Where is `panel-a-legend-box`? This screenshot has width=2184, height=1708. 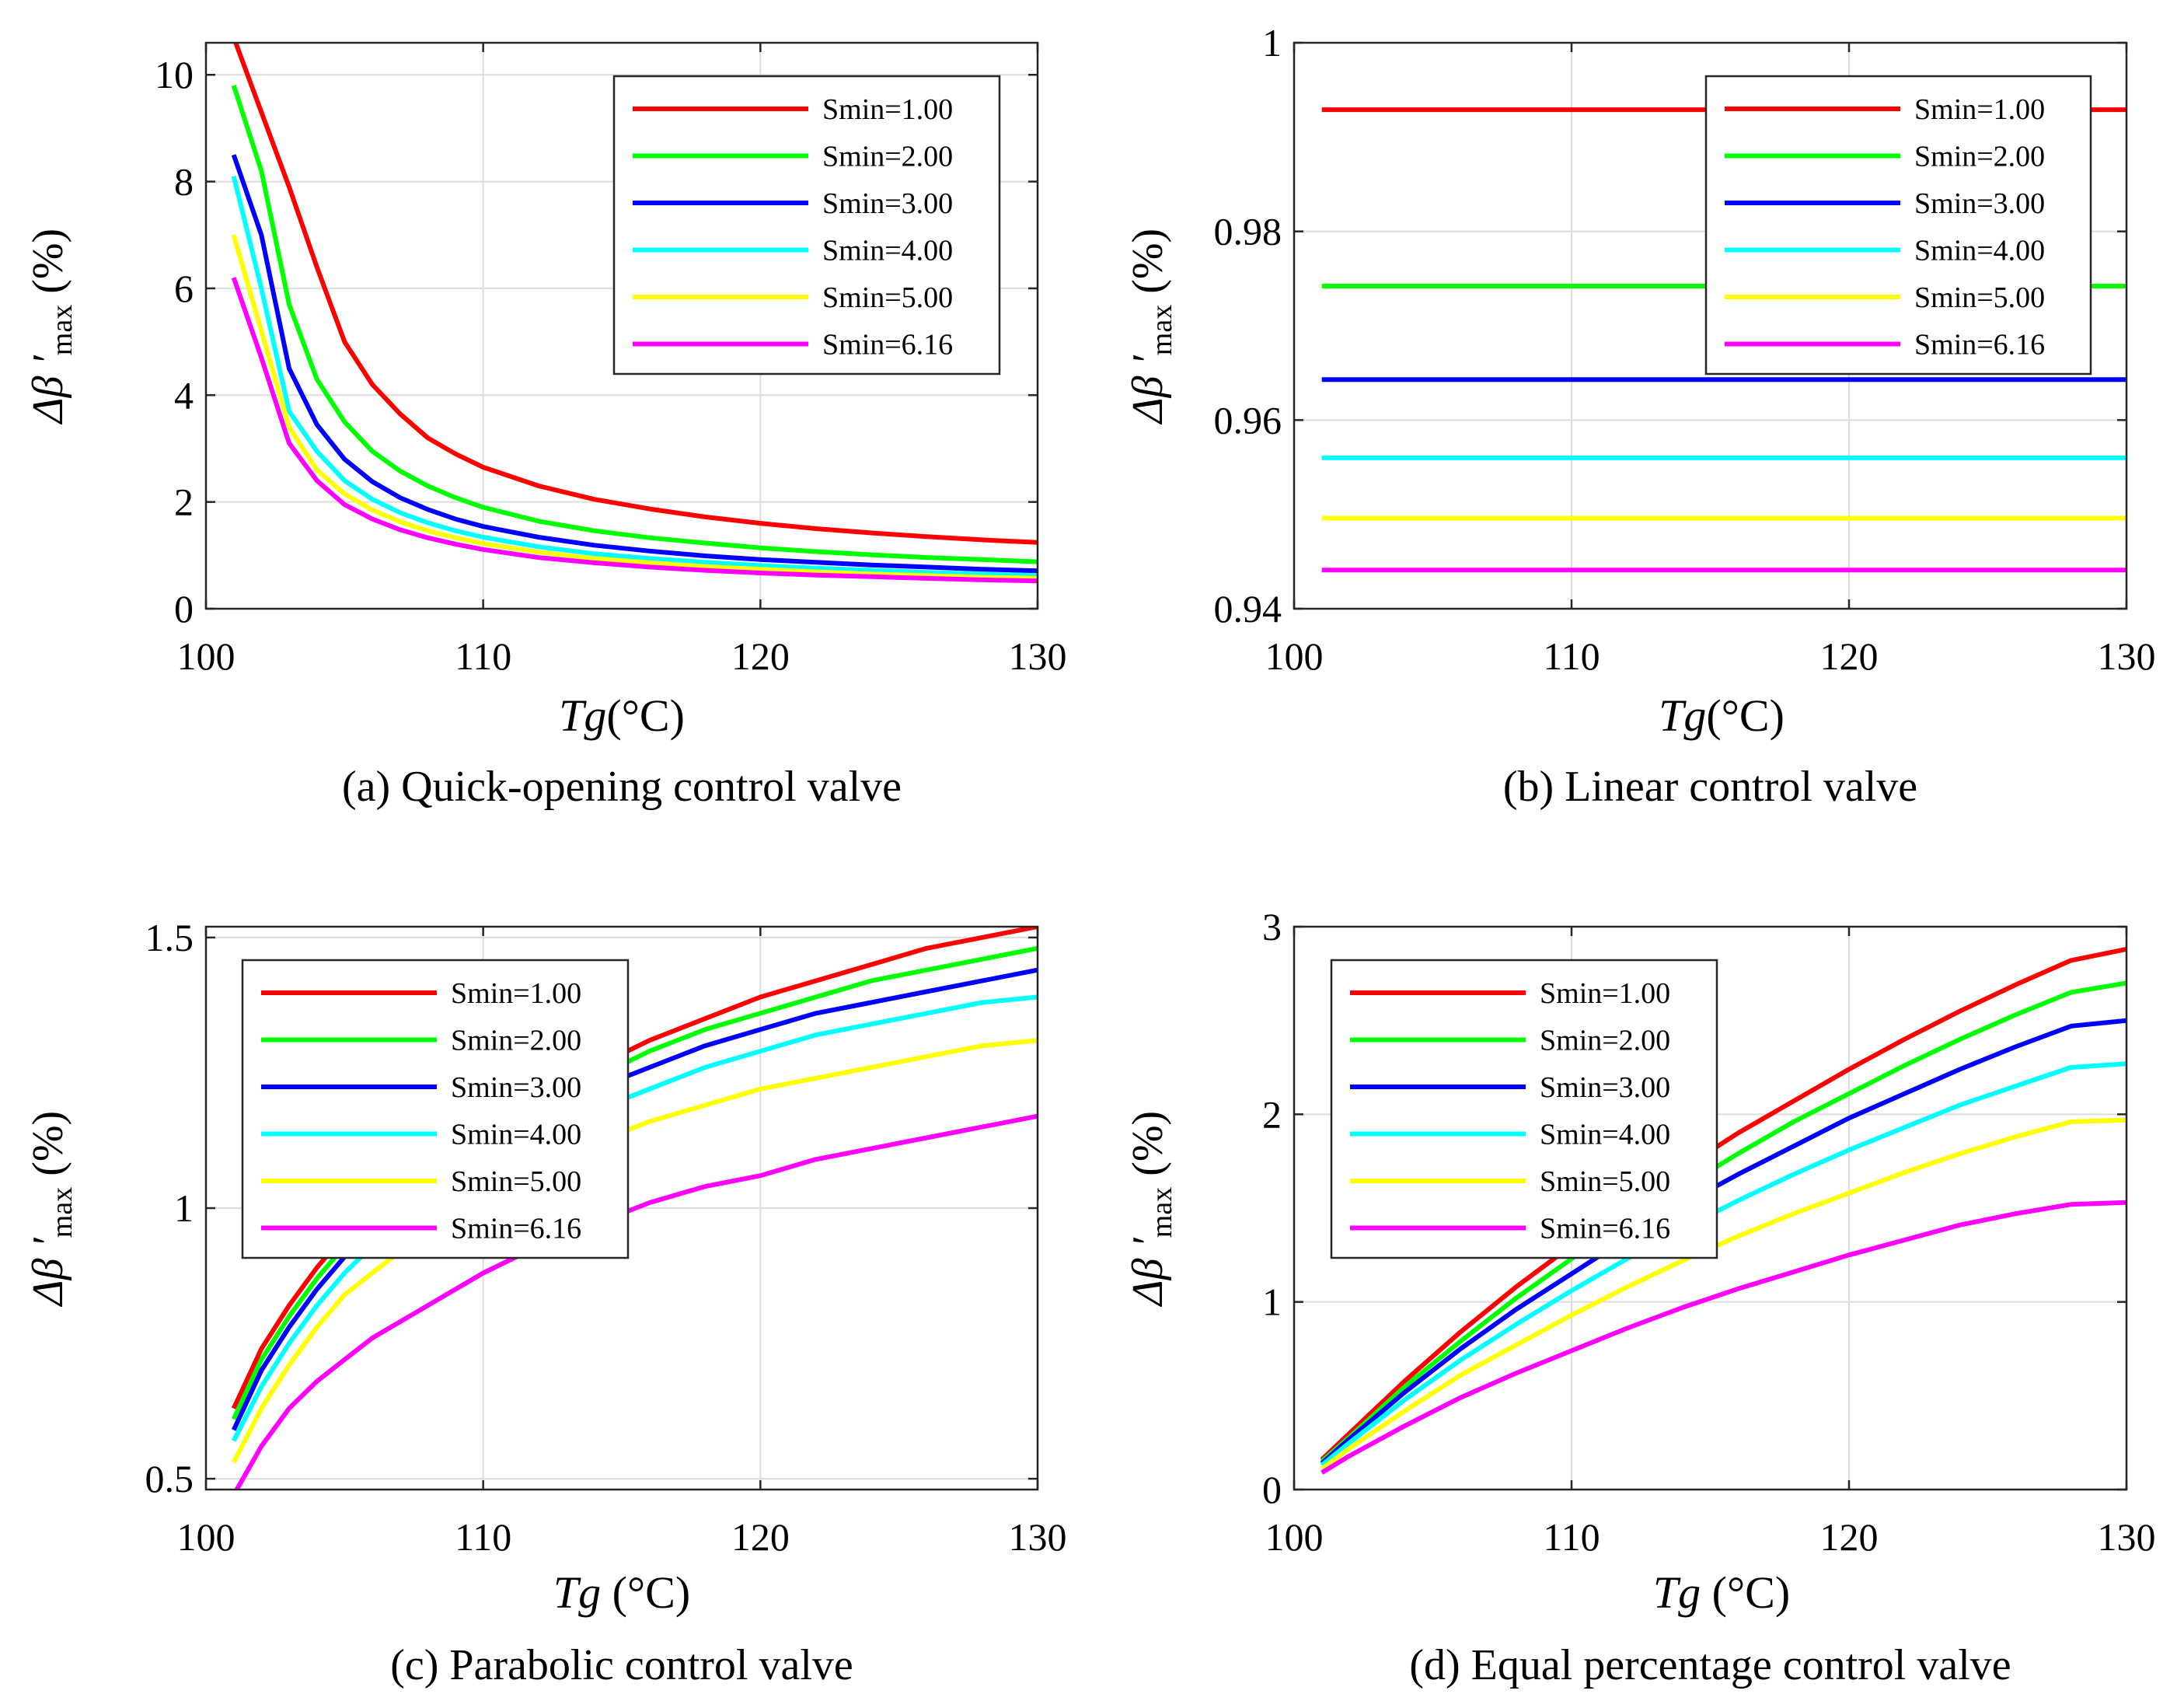
panel-a-legend-box is located at coordinates (807, 225).